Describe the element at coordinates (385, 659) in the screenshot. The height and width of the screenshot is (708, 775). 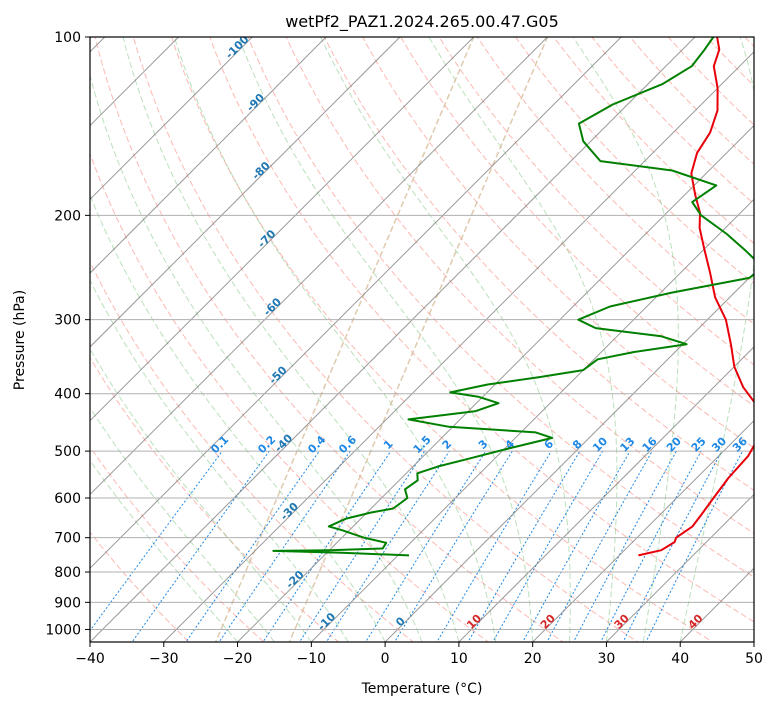
I see `x-tick-label: 0` at that location.